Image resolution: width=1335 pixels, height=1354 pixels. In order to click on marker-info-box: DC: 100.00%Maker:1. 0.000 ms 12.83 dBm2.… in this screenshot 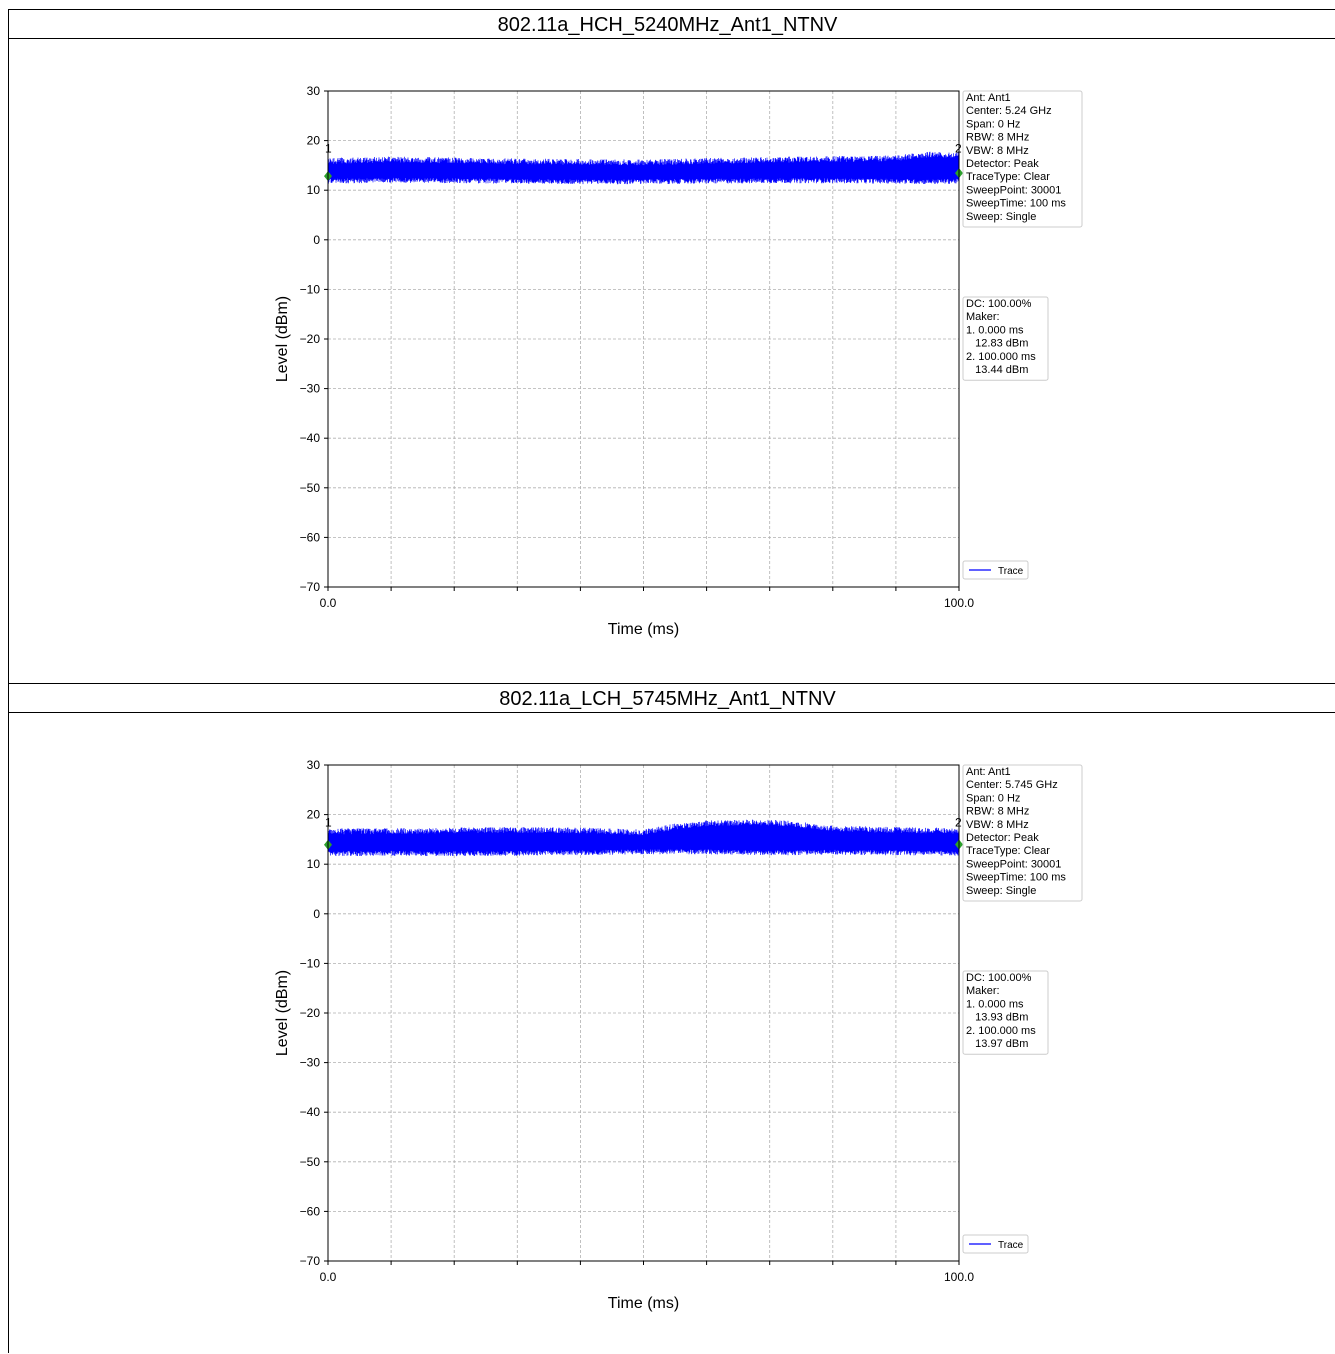, I will do `click(1005, 338)`.